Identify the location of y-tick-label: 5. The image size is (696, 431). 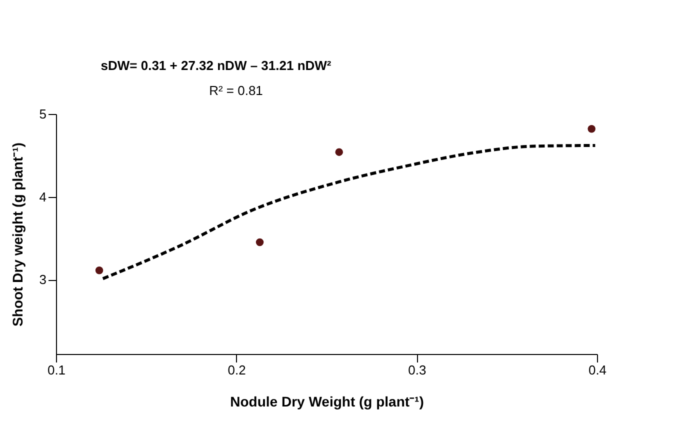
(42, 114).